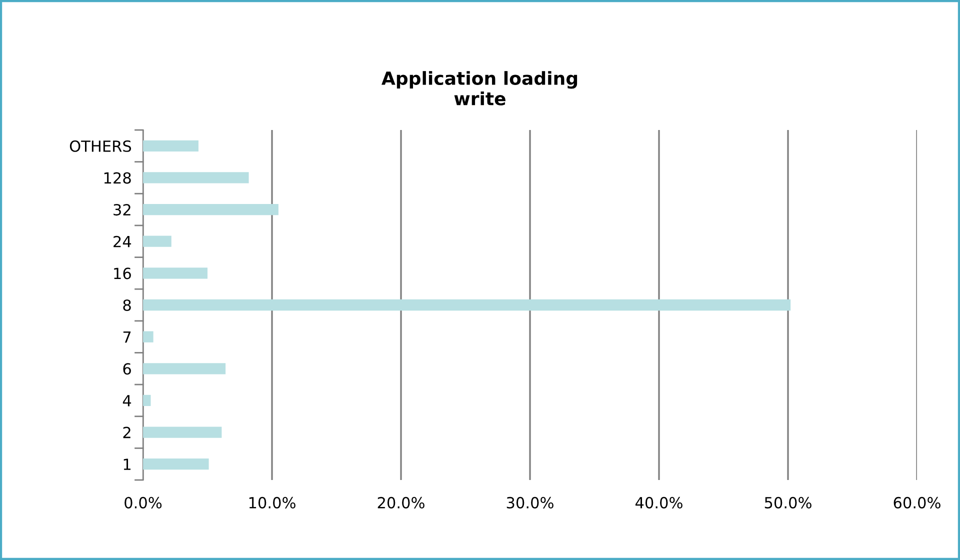  What do you see at coordinates (126, 432) in the screenshot?
I see `y-tick-label: 2` at bounding box center [126, 432].